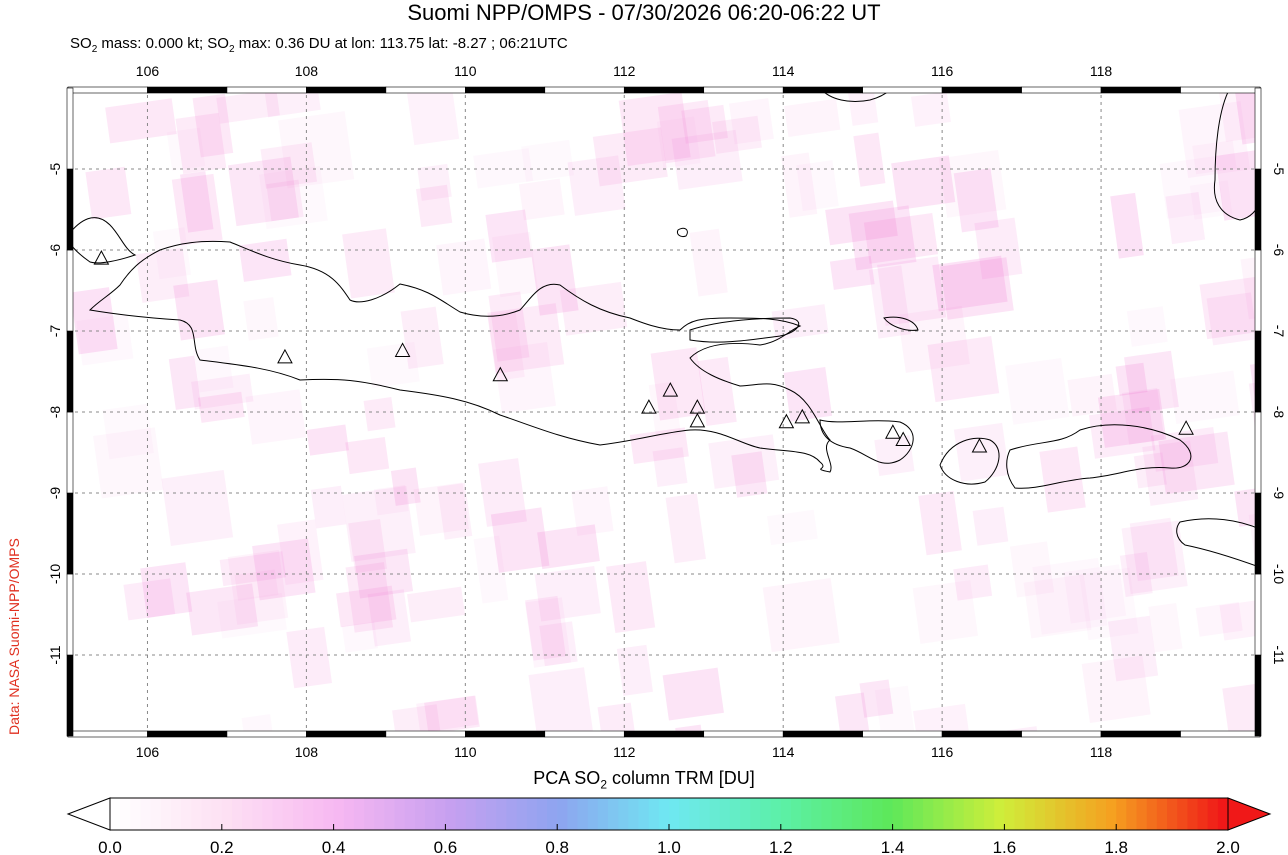 The width and height of the screenshot is (1288, 855). What do you see at coordinates (148, 752) in the screenshot?
I see `lon-tick-label-bottom: 106` at bounding box center [148, 752].